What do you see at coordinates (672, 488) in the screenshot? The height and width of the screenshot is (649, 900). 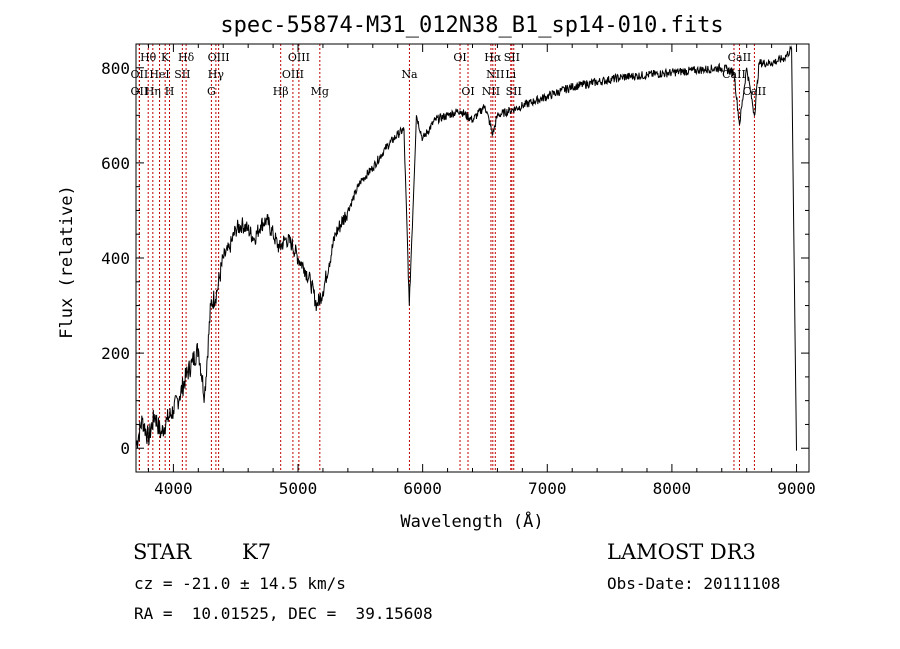 I see `x-tick-label: 8000` at bounding box center [672, 488].